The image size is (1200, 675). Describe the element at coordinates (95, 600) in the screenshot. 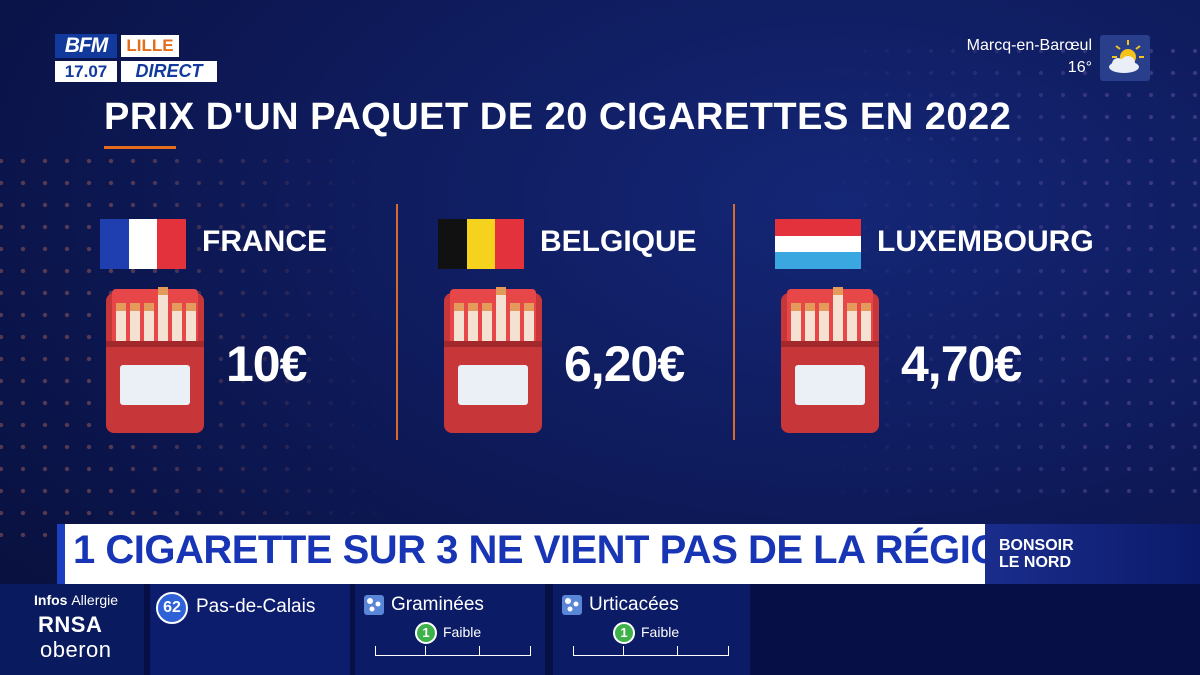

I see `infos-sub: Allergie` at that location.